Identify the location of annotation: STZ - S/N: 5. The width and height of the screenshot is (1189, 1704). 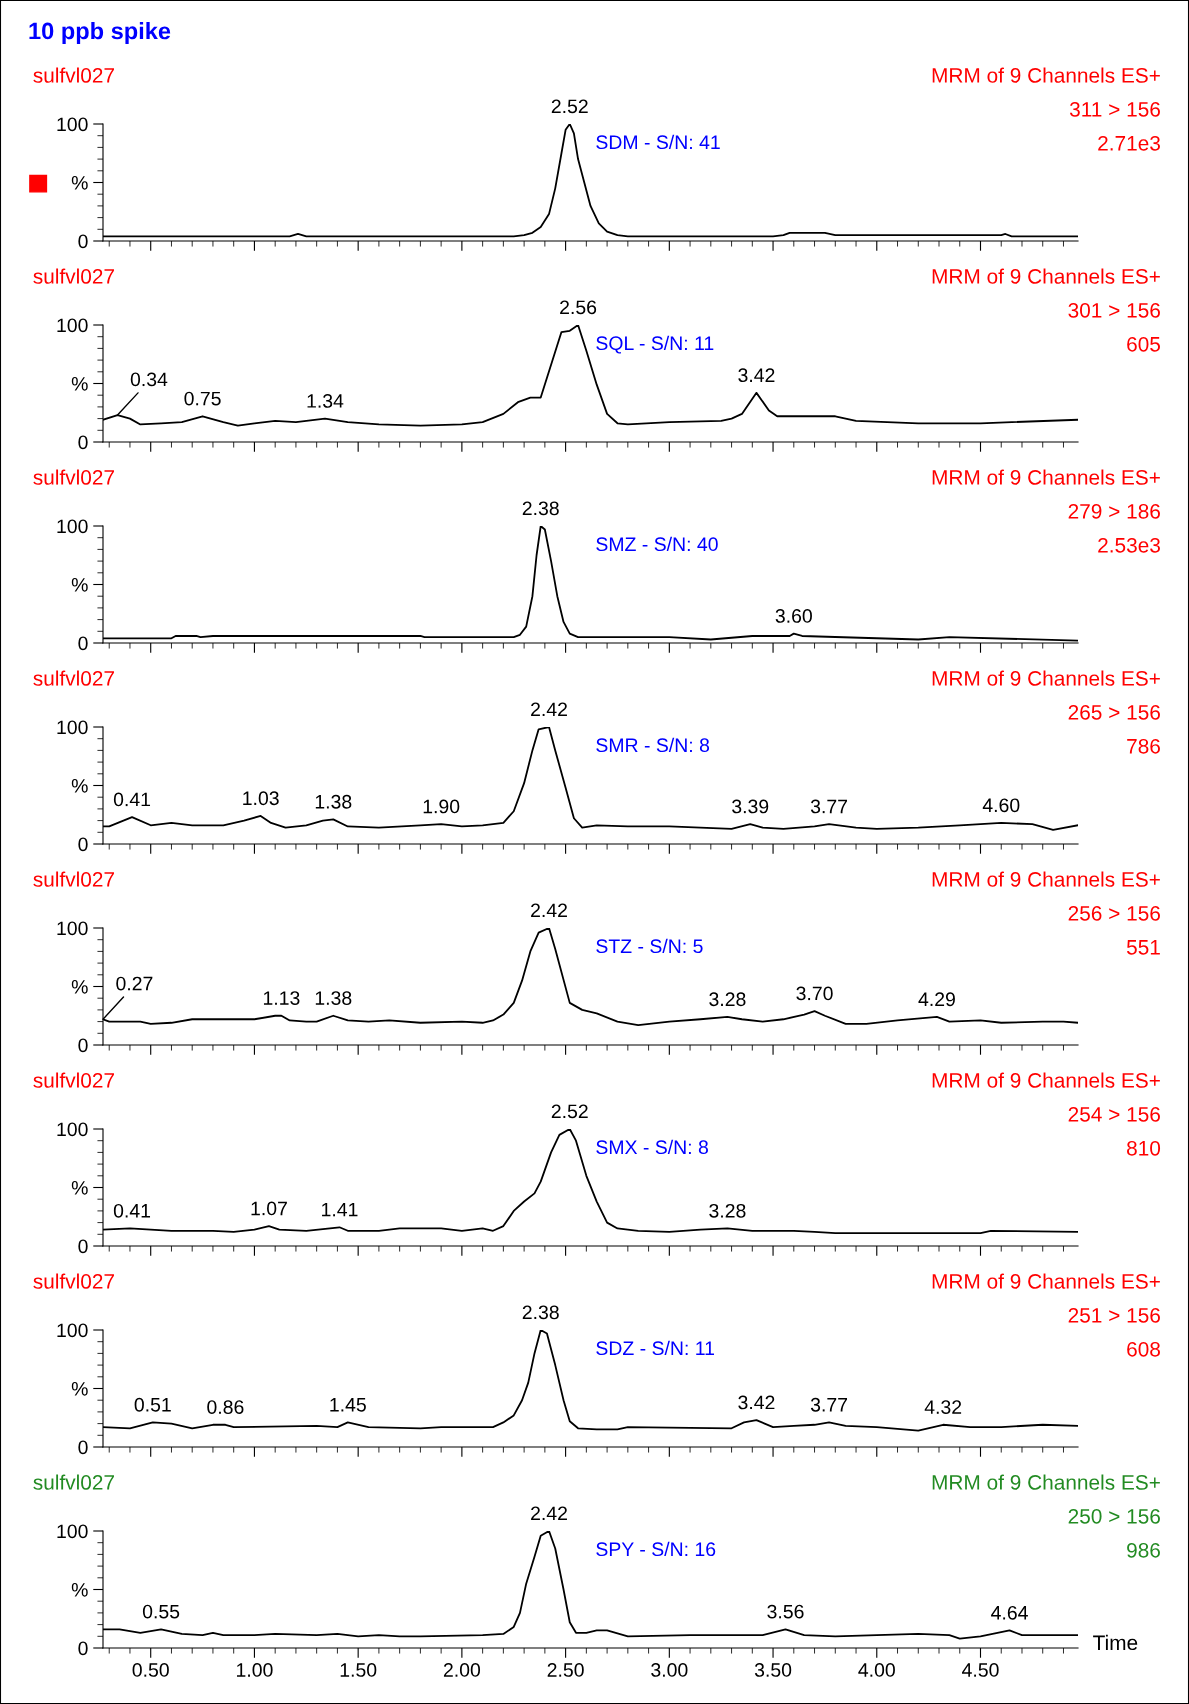
(649, 946).